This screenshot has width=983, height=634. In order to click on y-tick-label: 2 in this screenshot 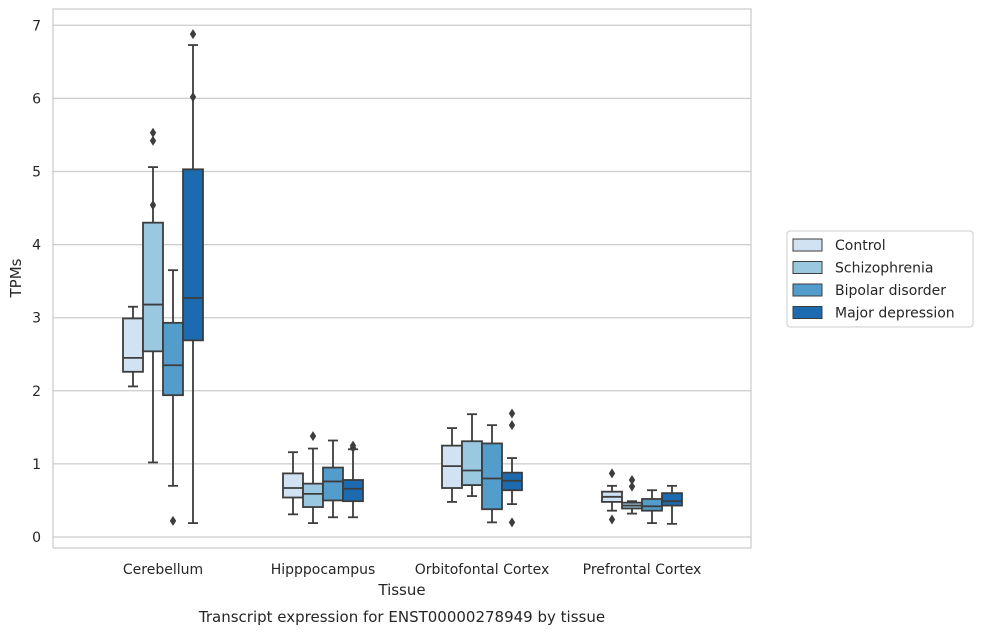, I will do `click(36, 392)`.